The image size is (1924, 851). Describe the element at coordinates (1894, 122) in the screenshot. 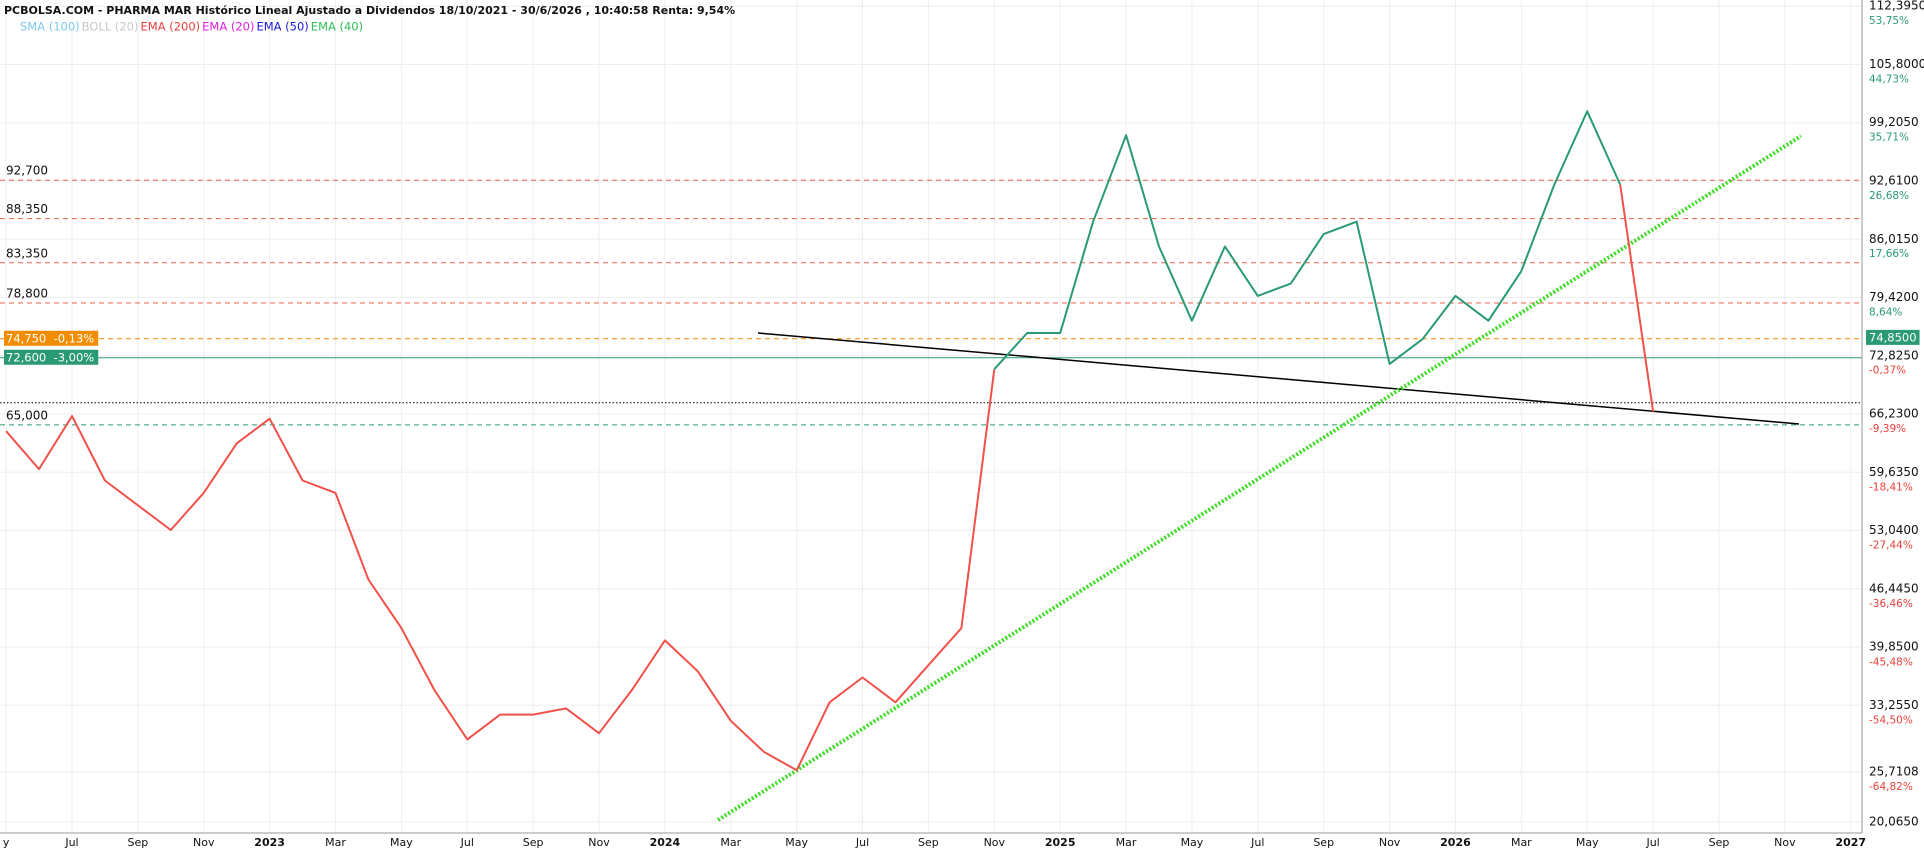

I see `y-tick-label: 99,2050` at that location.